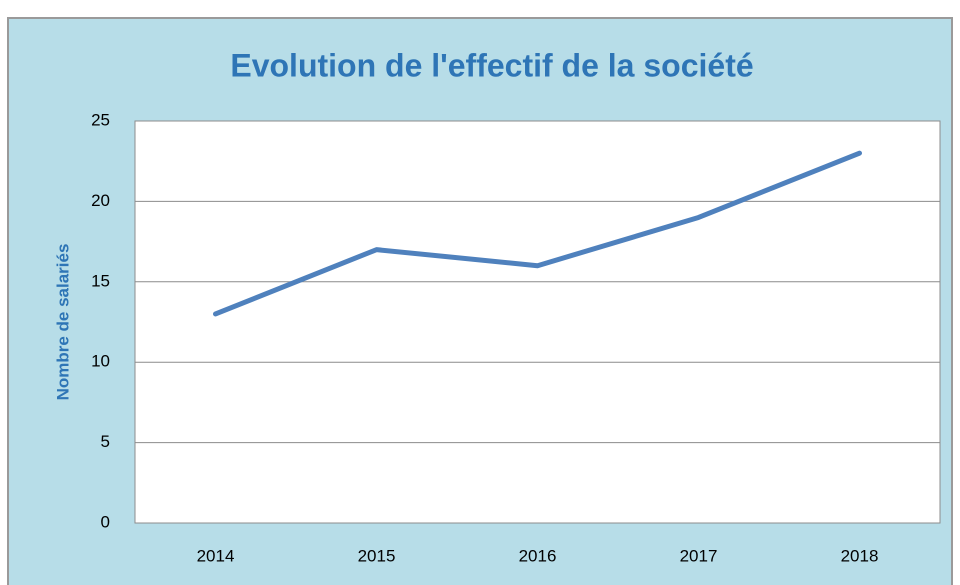 This screenshot has width=960, height=585. I want to click on y-tick-label: 15, so click(100, 280).